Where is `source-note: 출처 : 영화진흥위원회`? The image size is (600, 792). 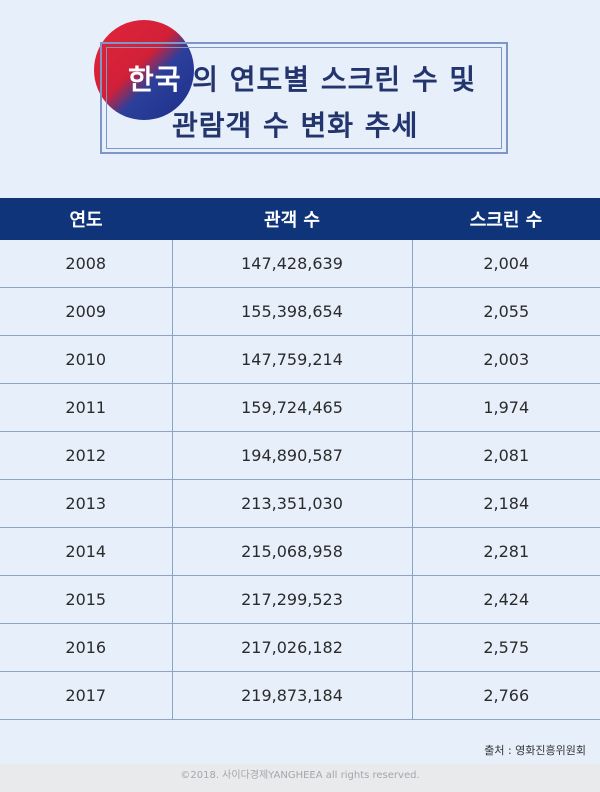
source-note: 출처 : 영화진흥위원회 is located at coordinates (535, 750).